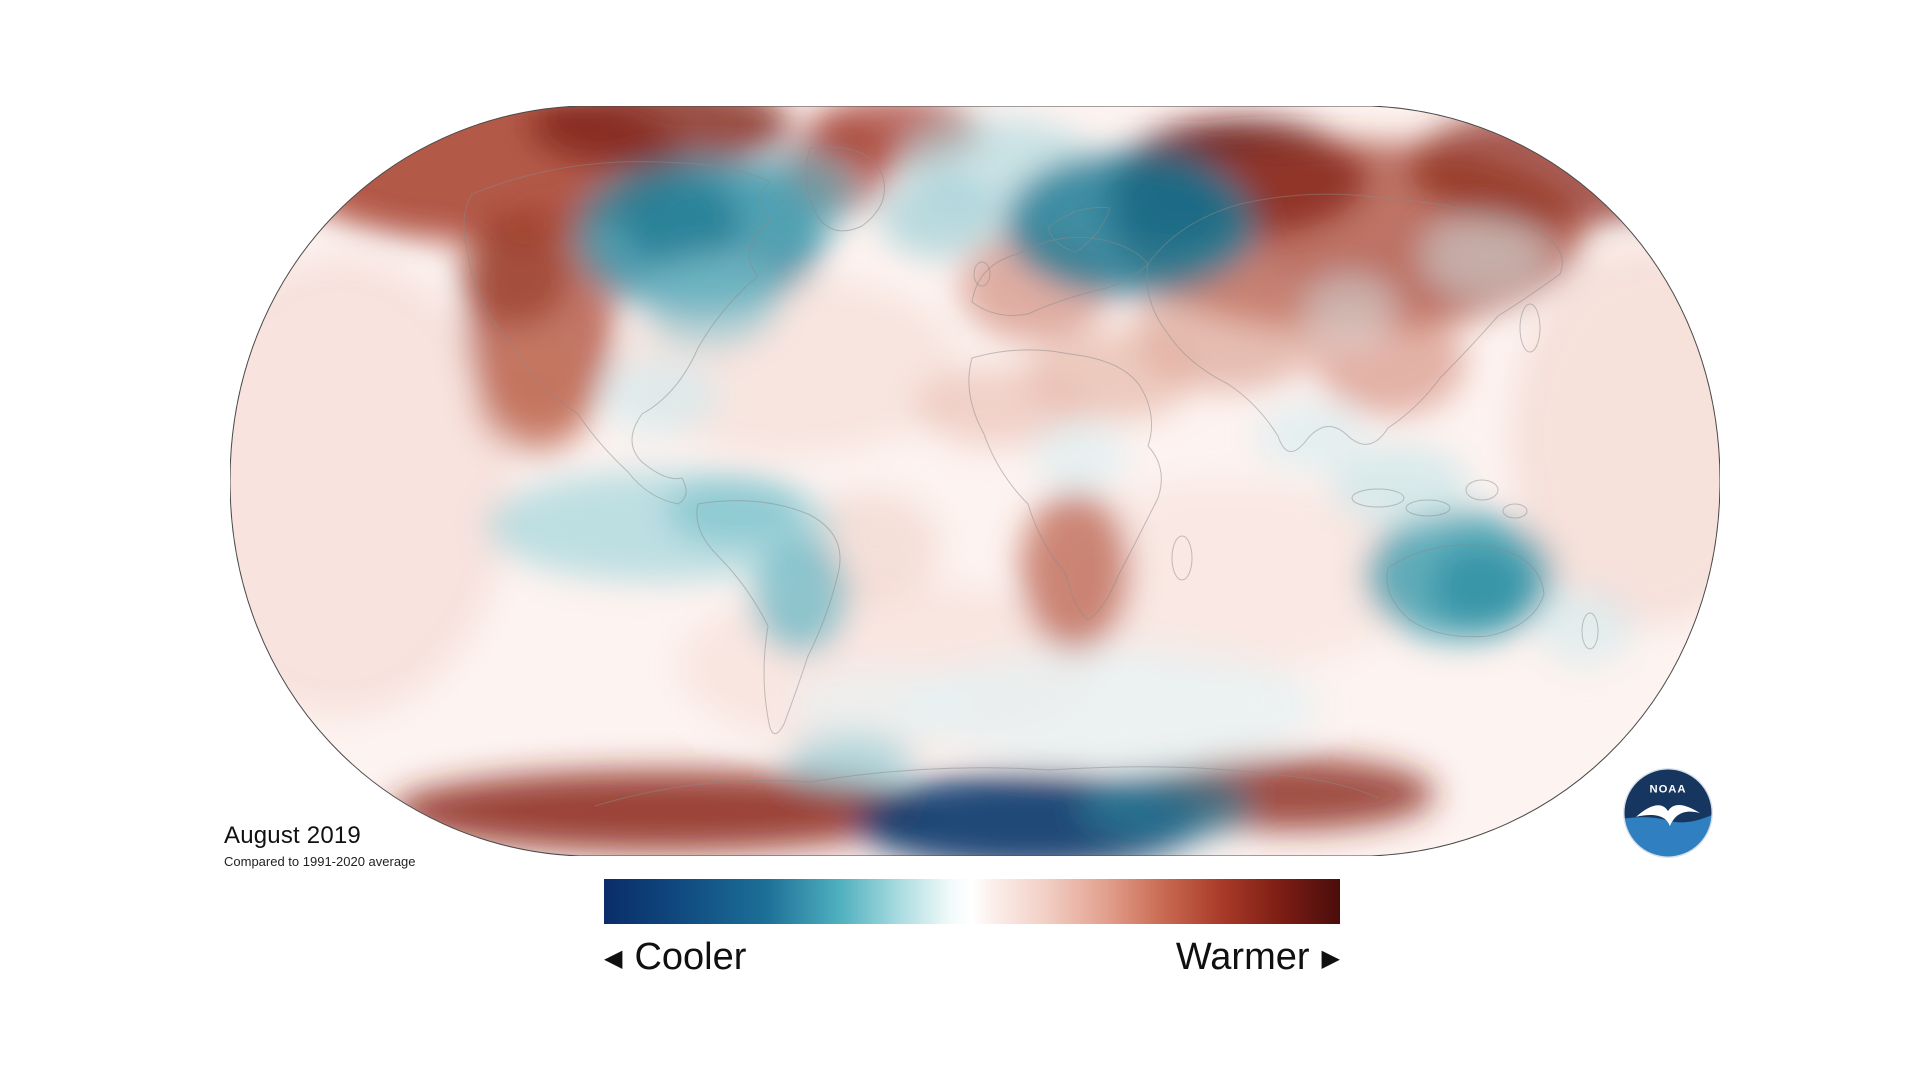 This screenshot has width=1920, height=1080. What do you see at coordinates (986, 786) in the screenshot?
I see `coastline-antarctica` at bounding box center [986, 786].